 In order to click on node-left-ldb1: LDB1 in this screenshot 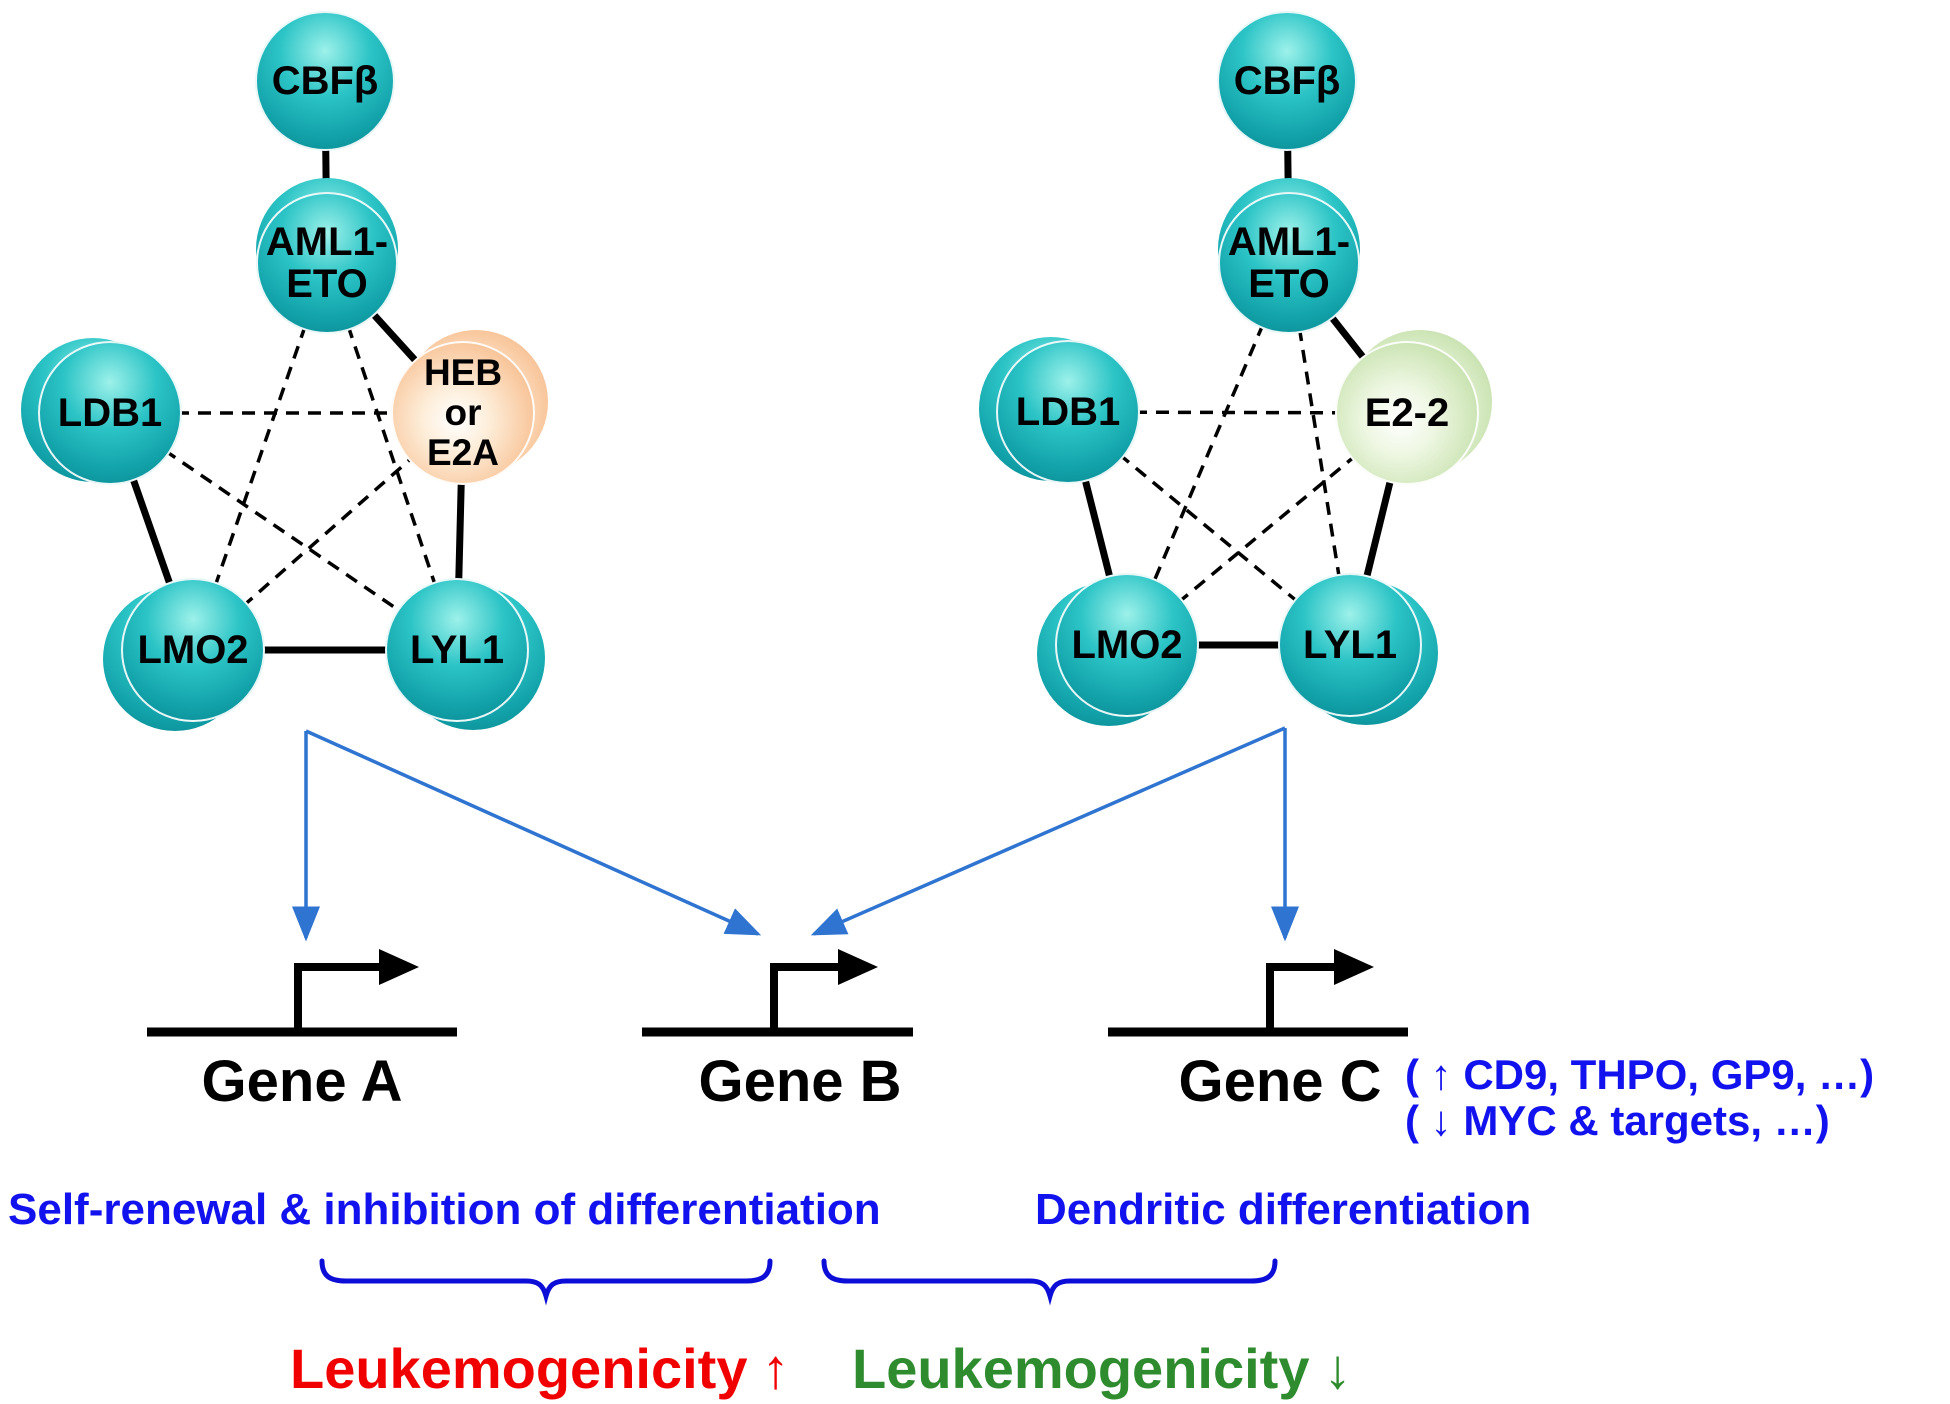, I will do `click(101, 411)`.